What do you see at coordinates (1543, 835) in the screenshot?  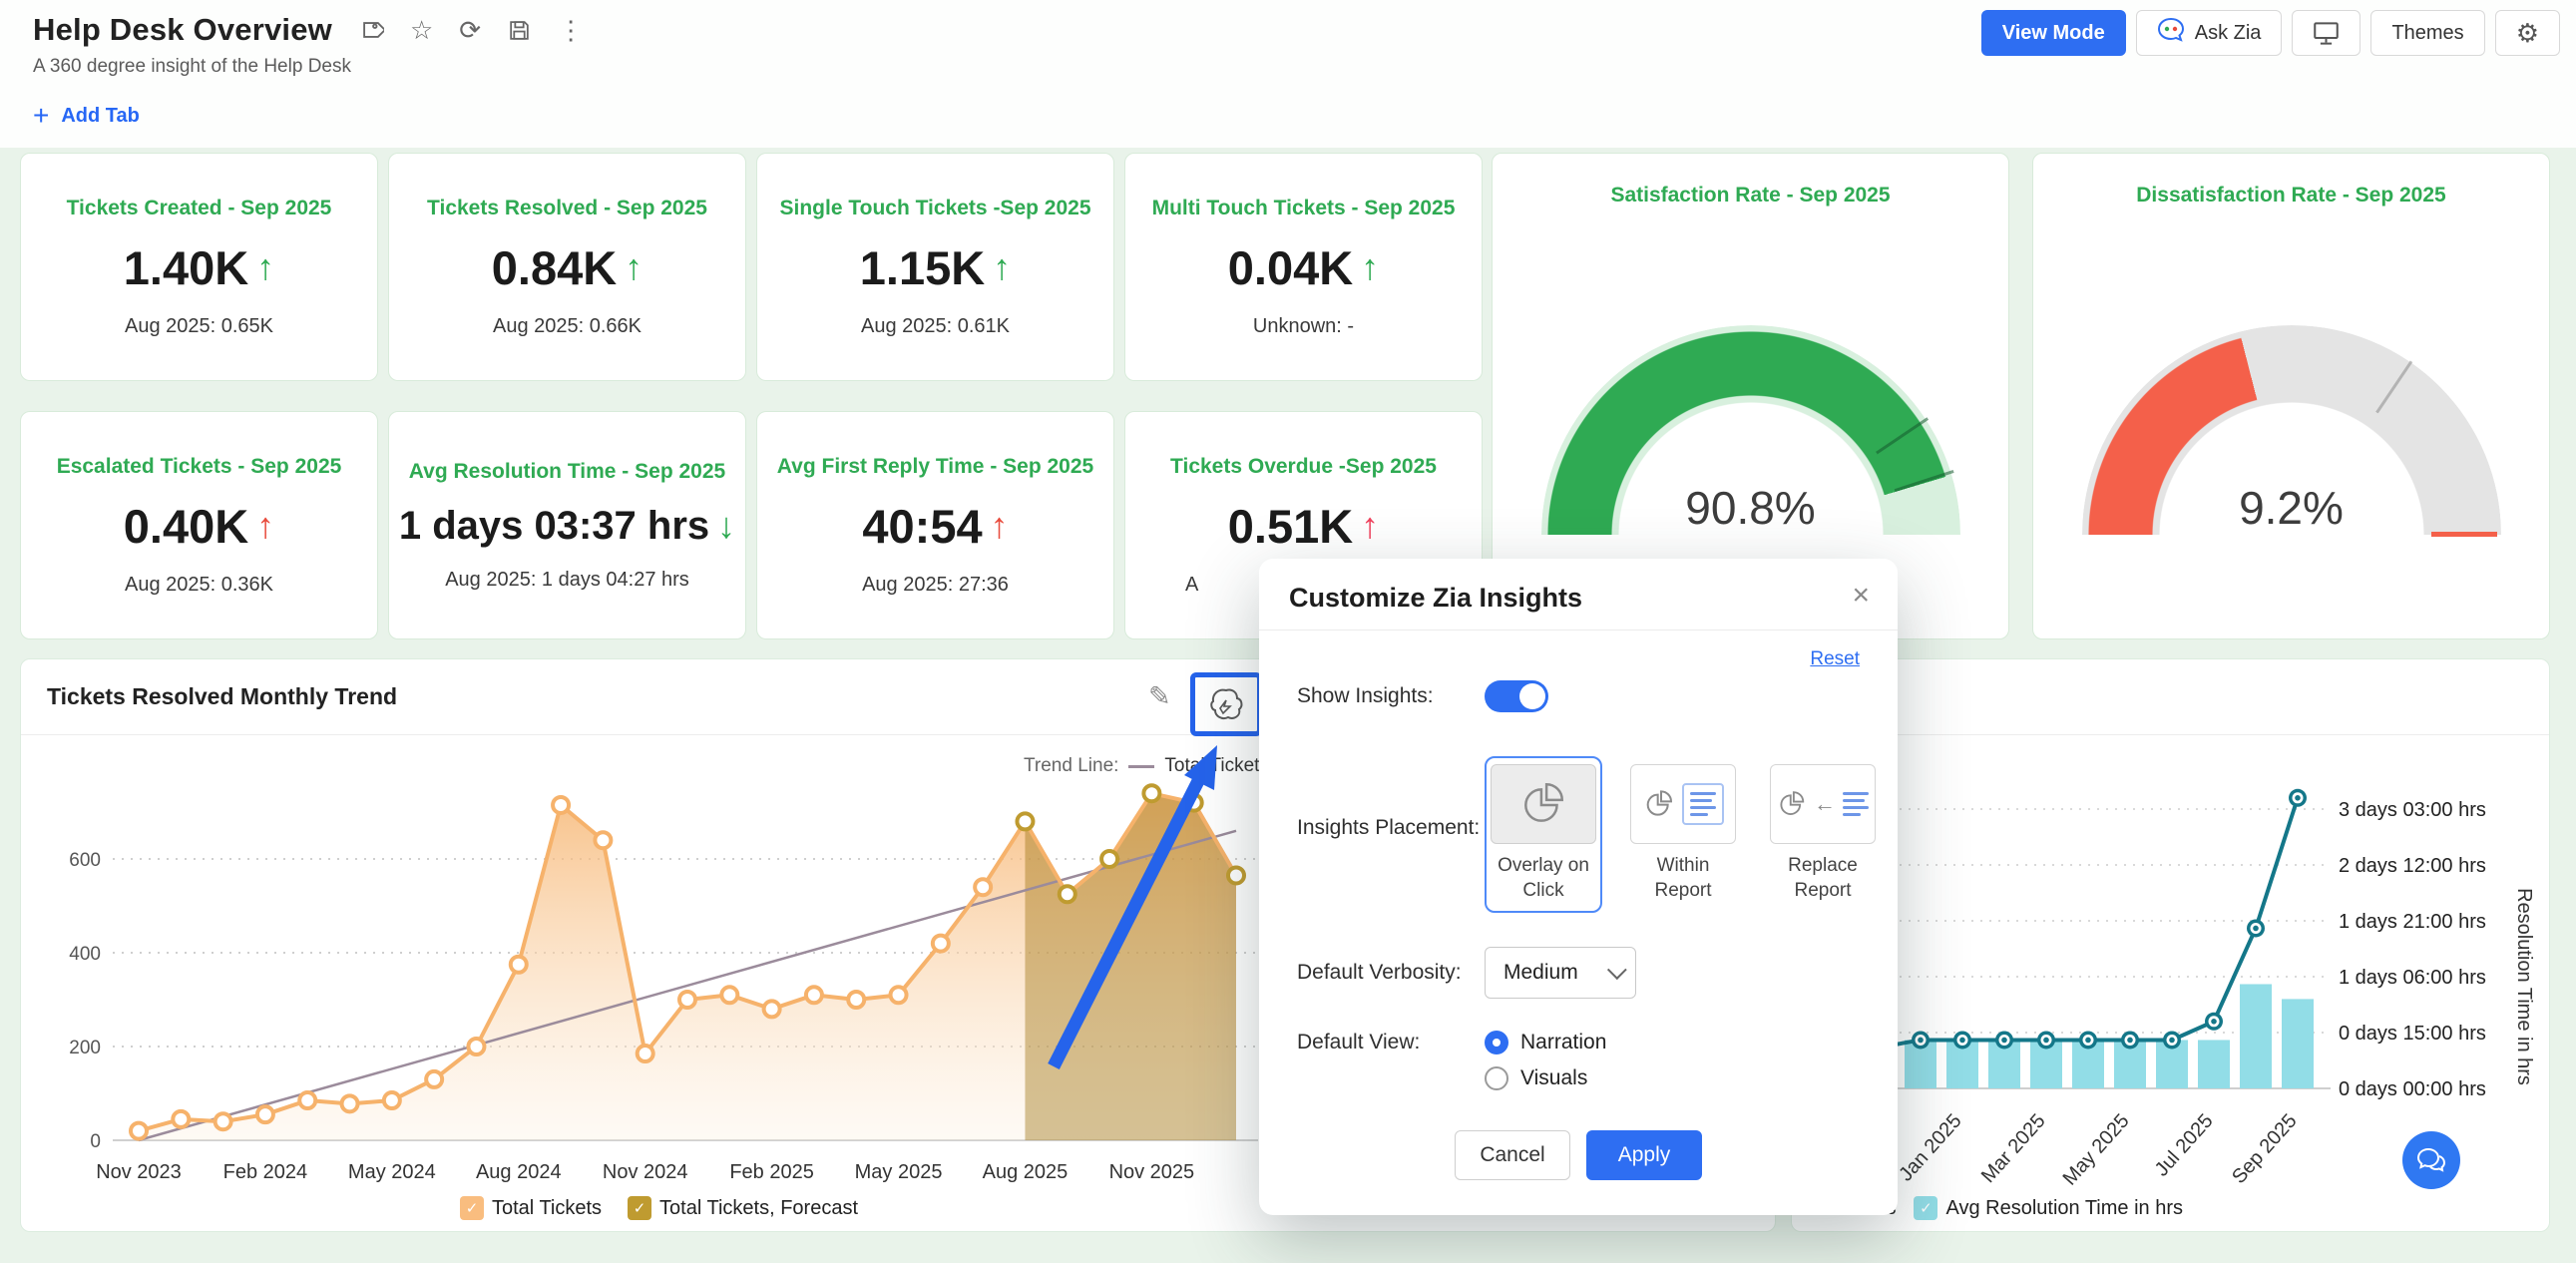 I see `placement-option-overlay-on-click: Overlay on Click` at bounding box center [1543, 835].